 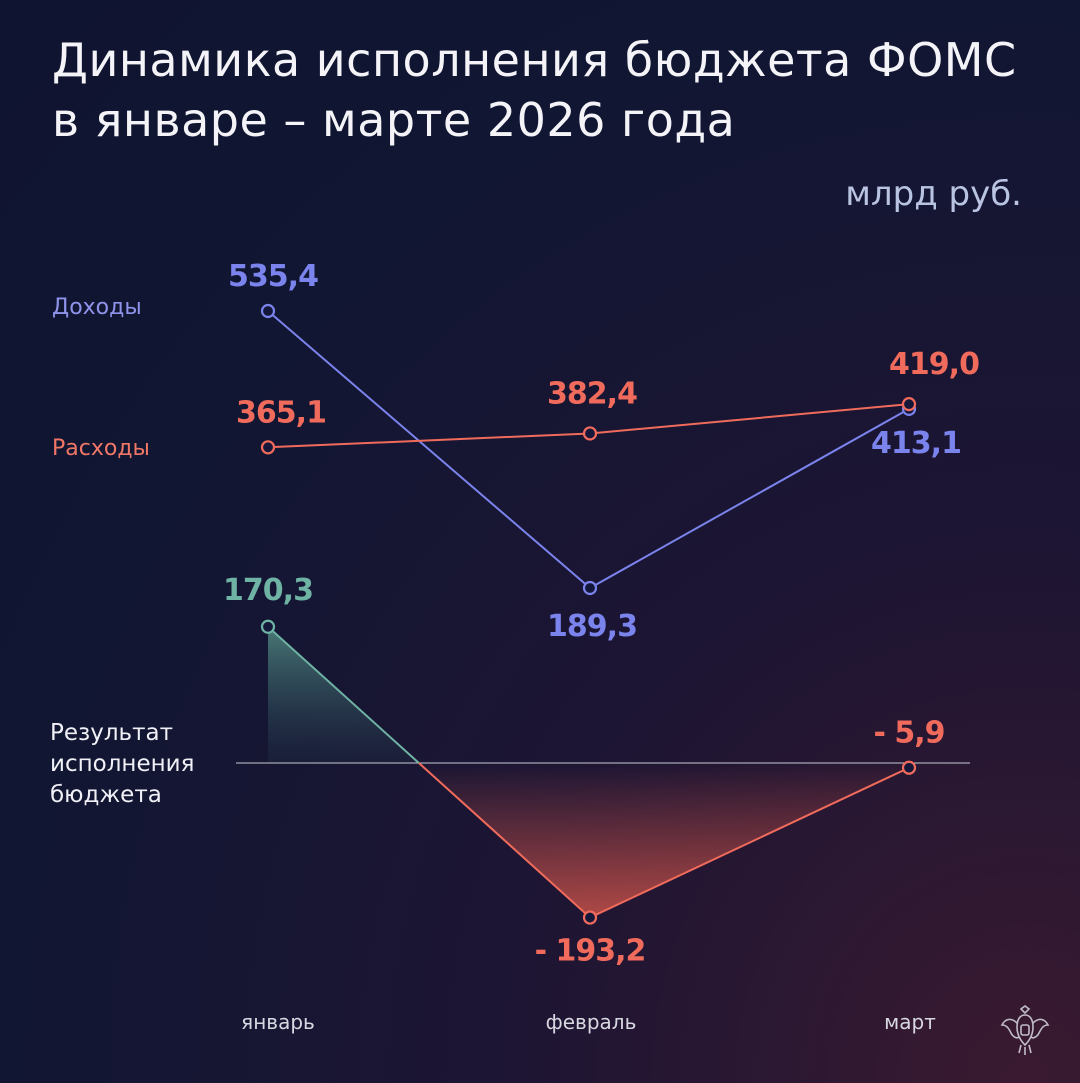 I want to click on result-value-label-jan: 170,3, so click(x=268, y=590).